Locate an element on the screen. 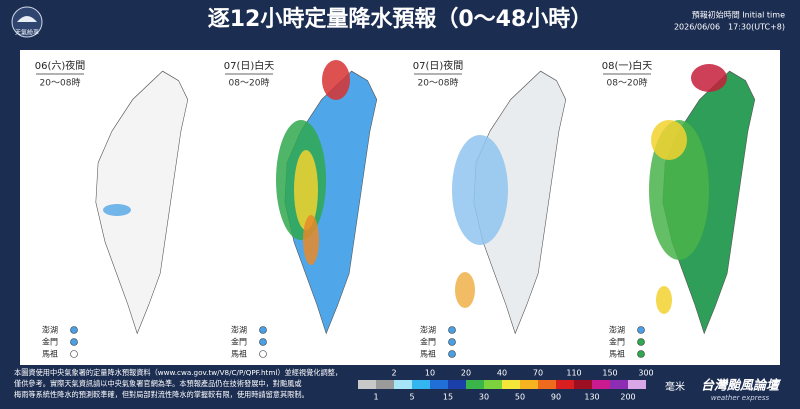 This screenshot has height=409, width=800. legend-label: 300 is located at coordinates (645, 373).